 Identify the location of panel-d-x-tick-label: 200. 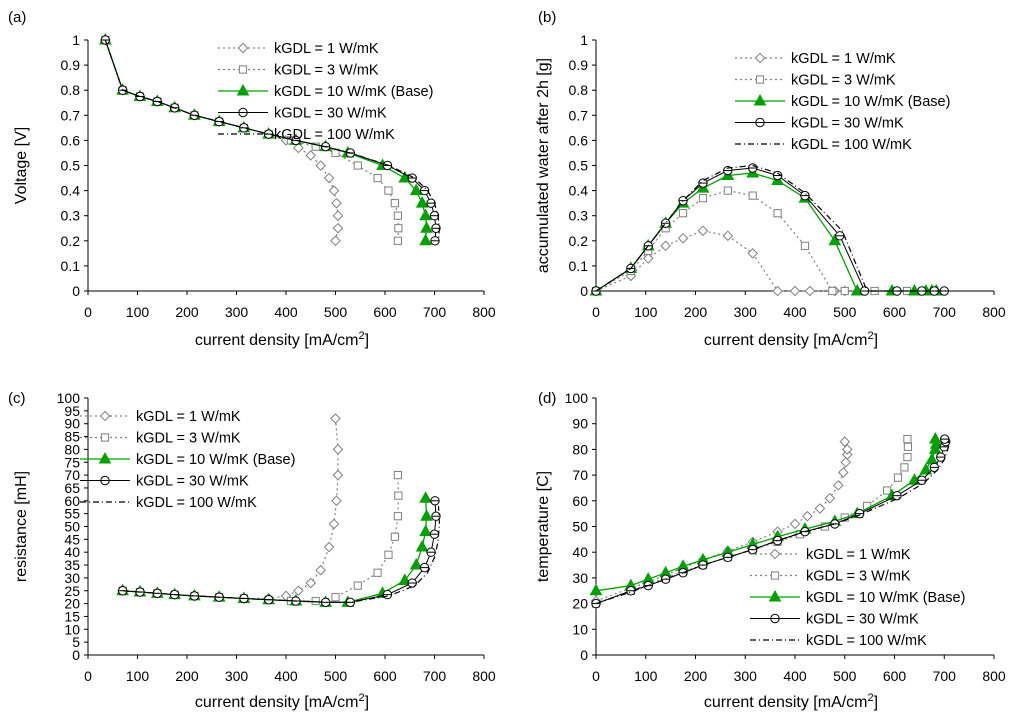
(696, 676).